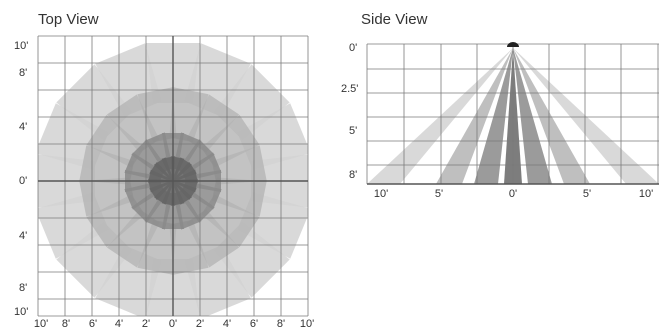  I want to click on side-y-tick-label: 8', so click(353, 175).